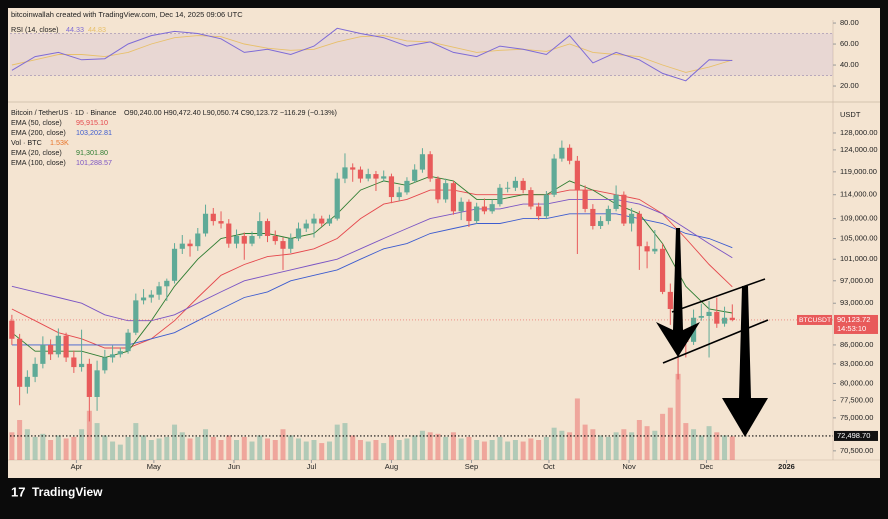  Describe the element at coordinates (67, 492) in the screenshot. I see `brand: TradingView` at that location.